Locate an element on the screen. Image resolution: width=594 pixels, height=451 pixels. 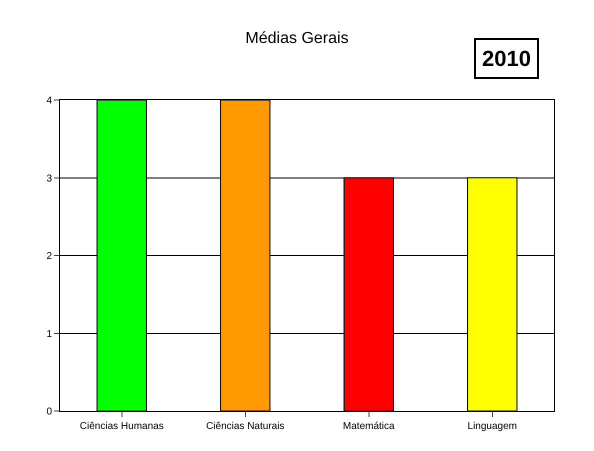
text: 2010 is located at coordinates (506, 58).